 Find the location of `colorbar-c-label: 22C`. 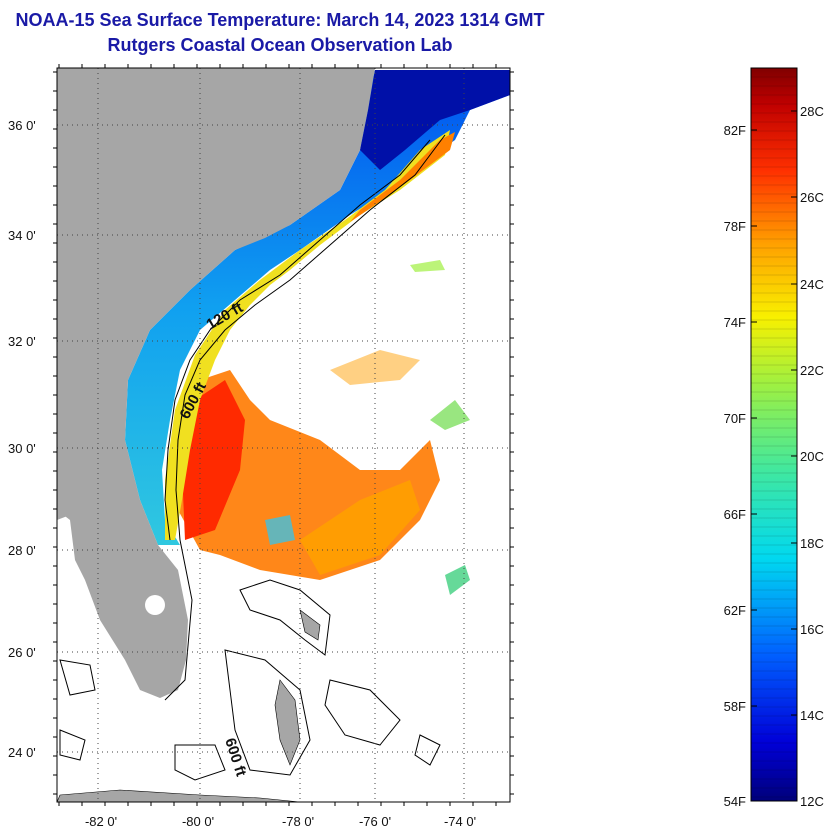

colorbar-c-label: 22C is located at coordinates (812, 370).